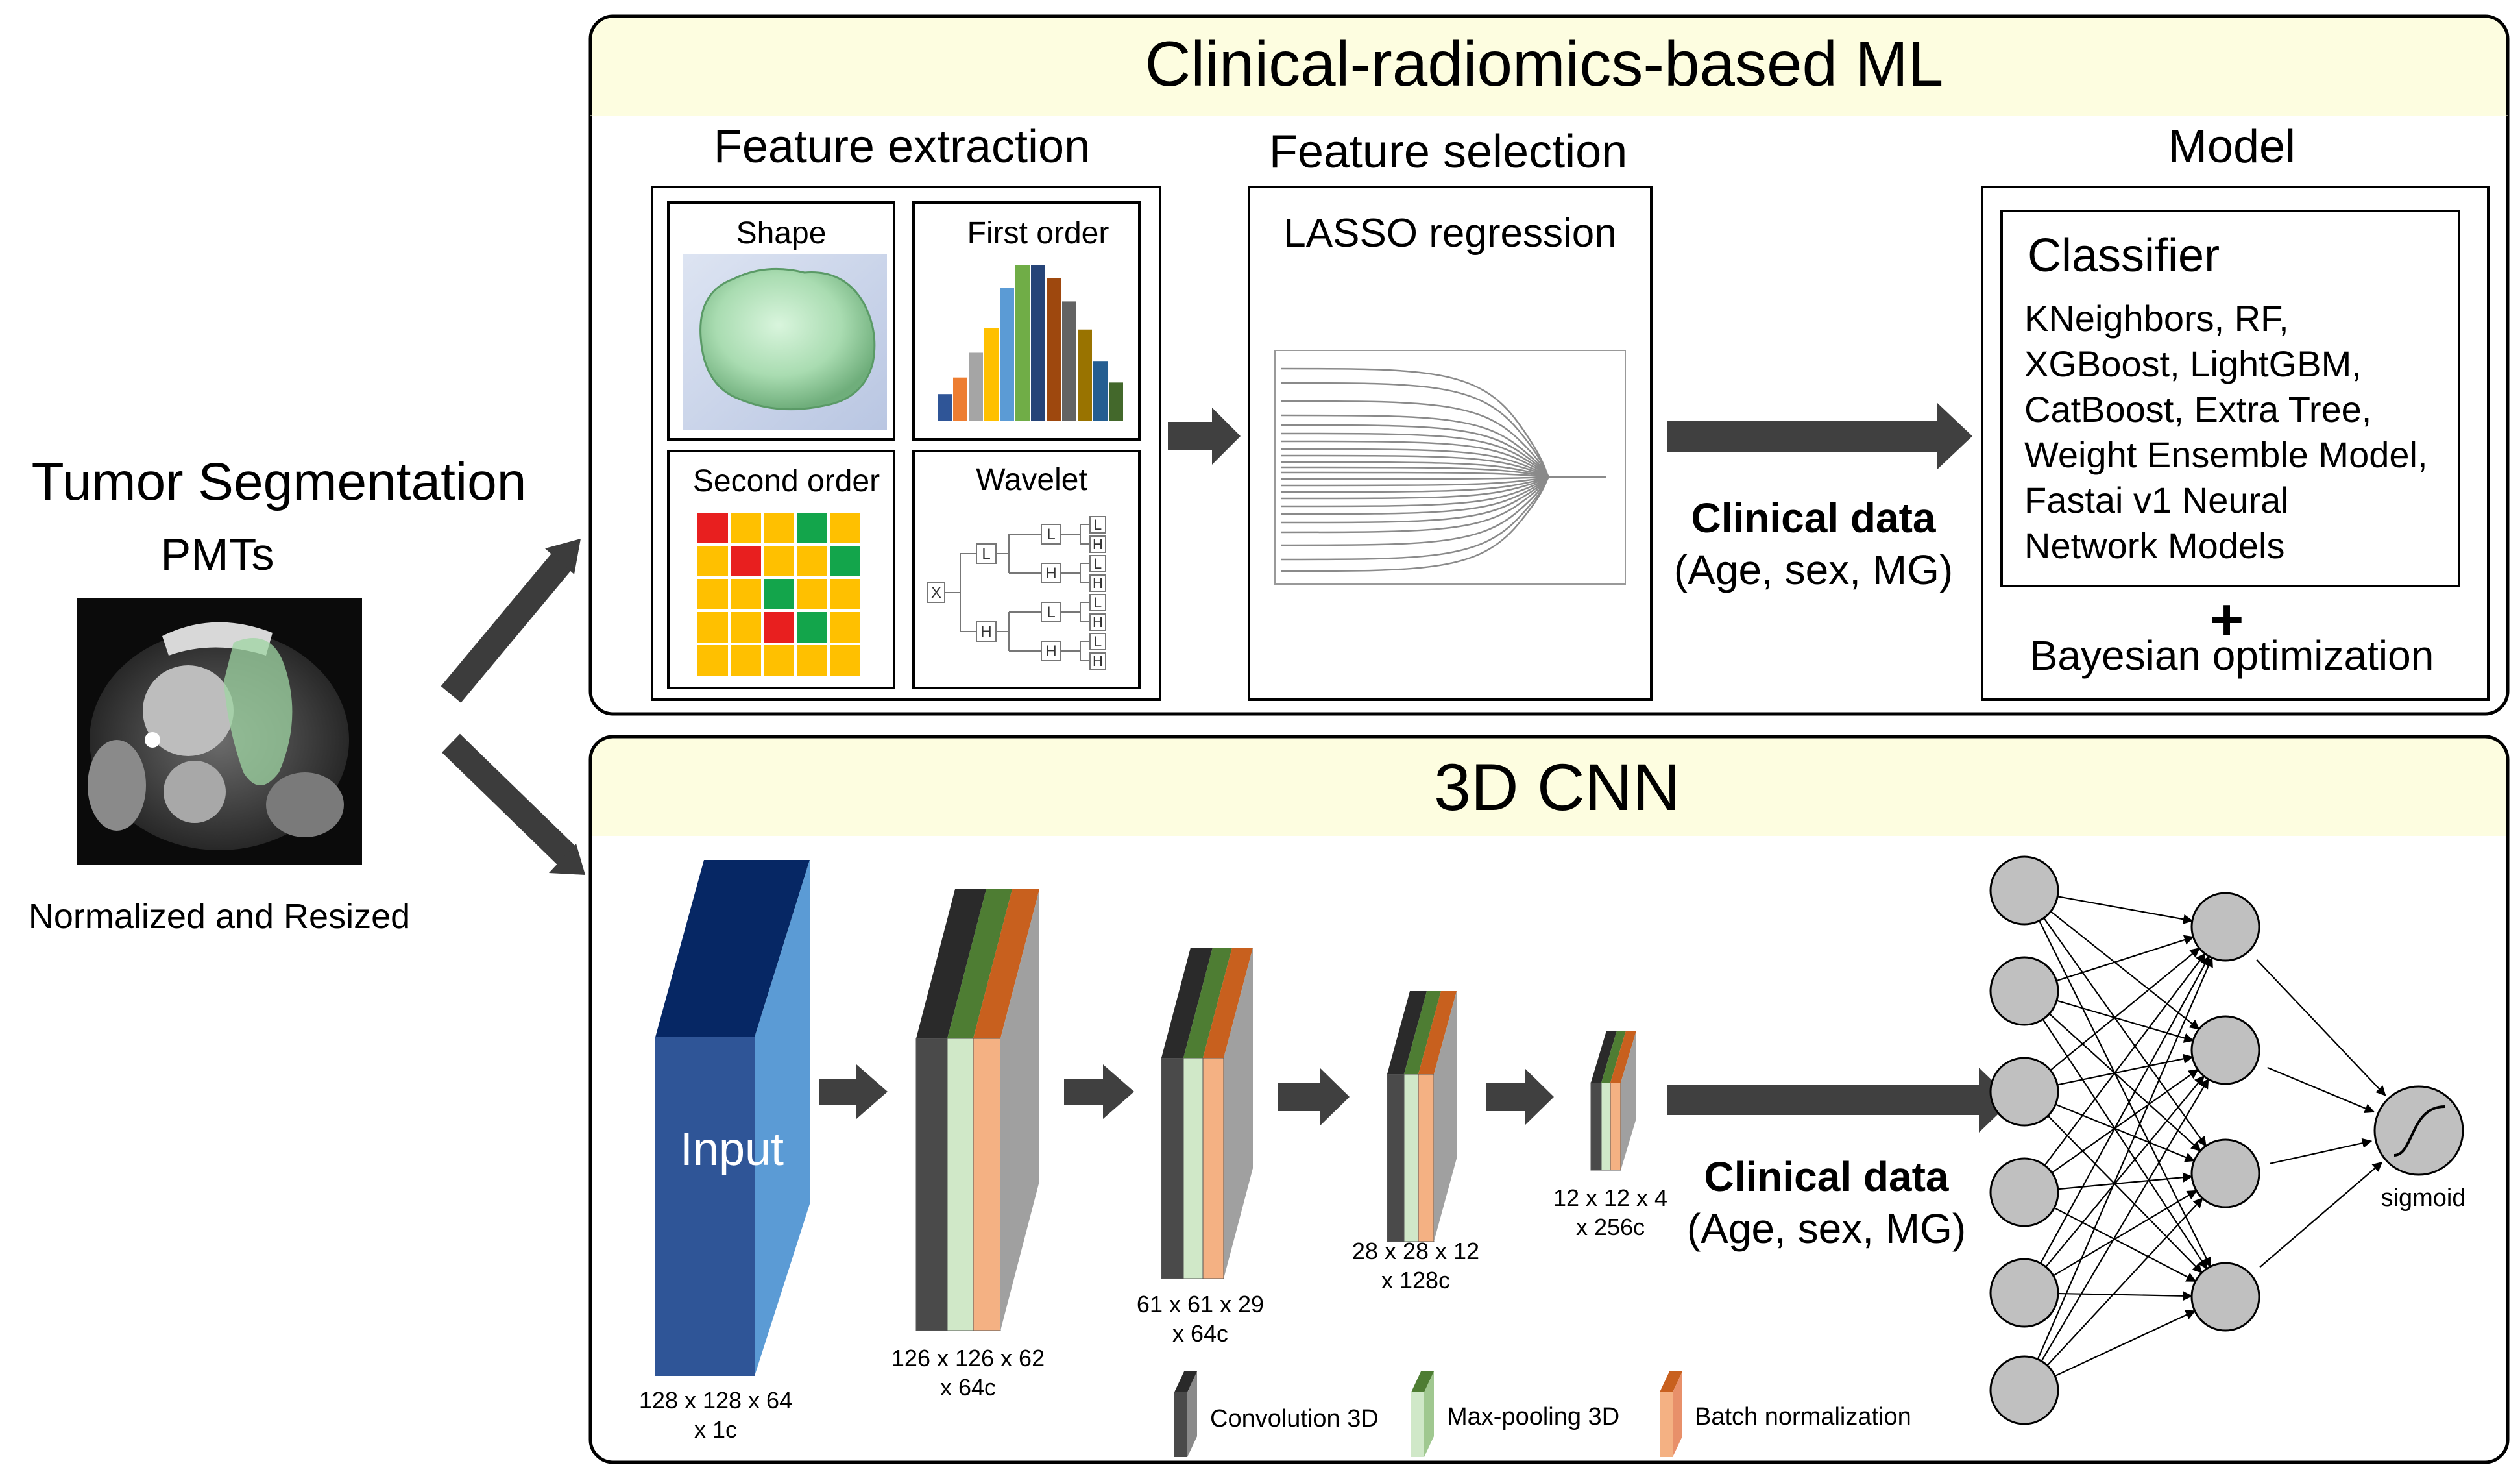 The width and height of the screenshot is (2520, 1472). Describe the element at coordinates (1204, 436) in the screenshot. I see `arrow-fe-to-fs` at that location.